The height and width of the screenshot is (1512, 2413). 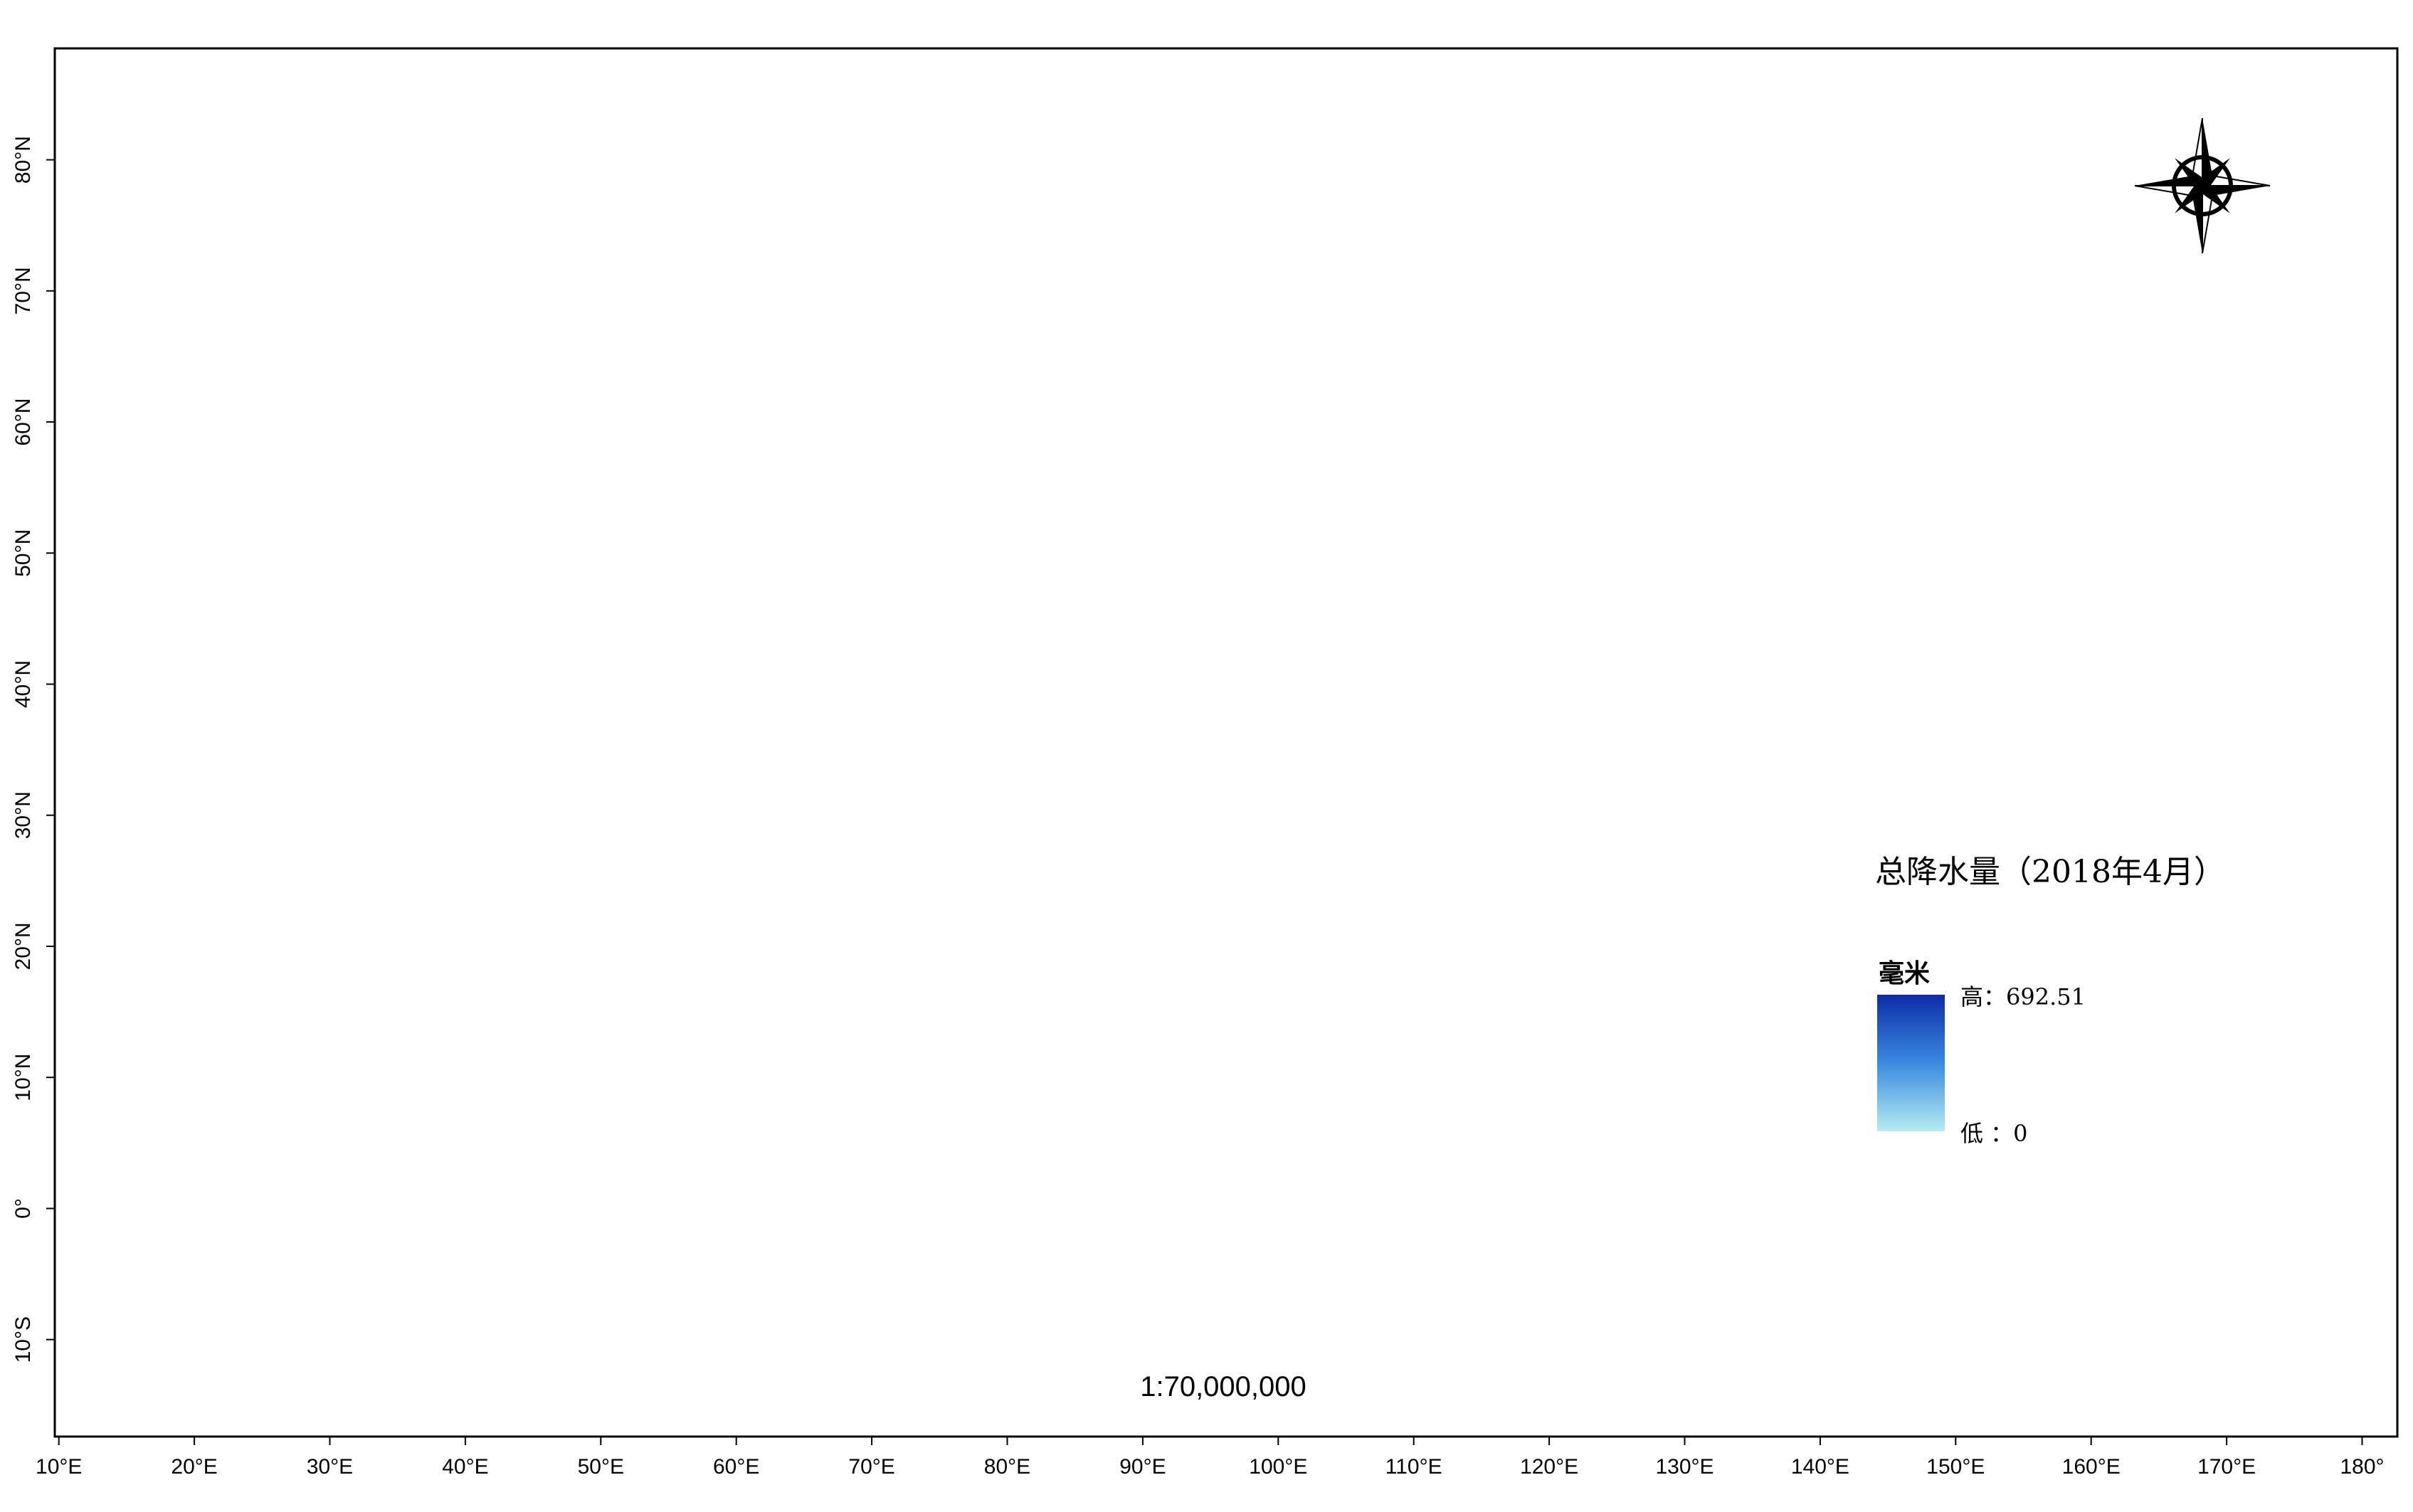 I want to click on x-tick-label: 60°E, so click(x=736, y=1467).